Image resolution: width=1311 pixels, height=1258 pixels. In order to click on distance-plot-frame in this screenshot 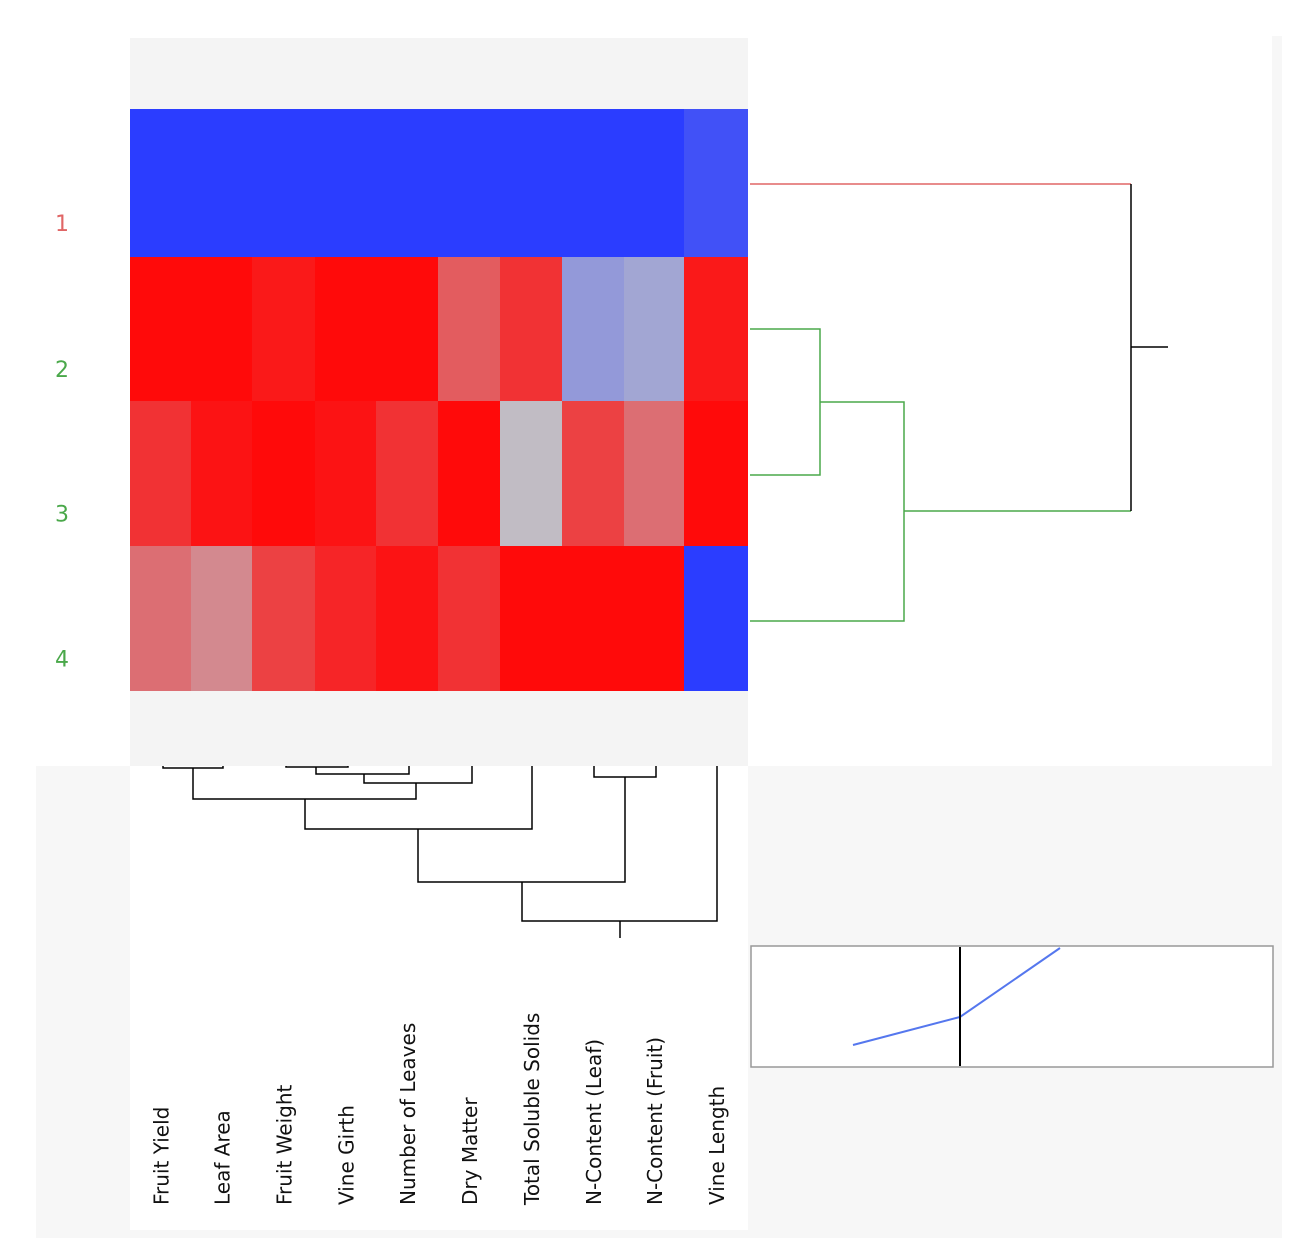, I will do `click(1012, 1006)`.